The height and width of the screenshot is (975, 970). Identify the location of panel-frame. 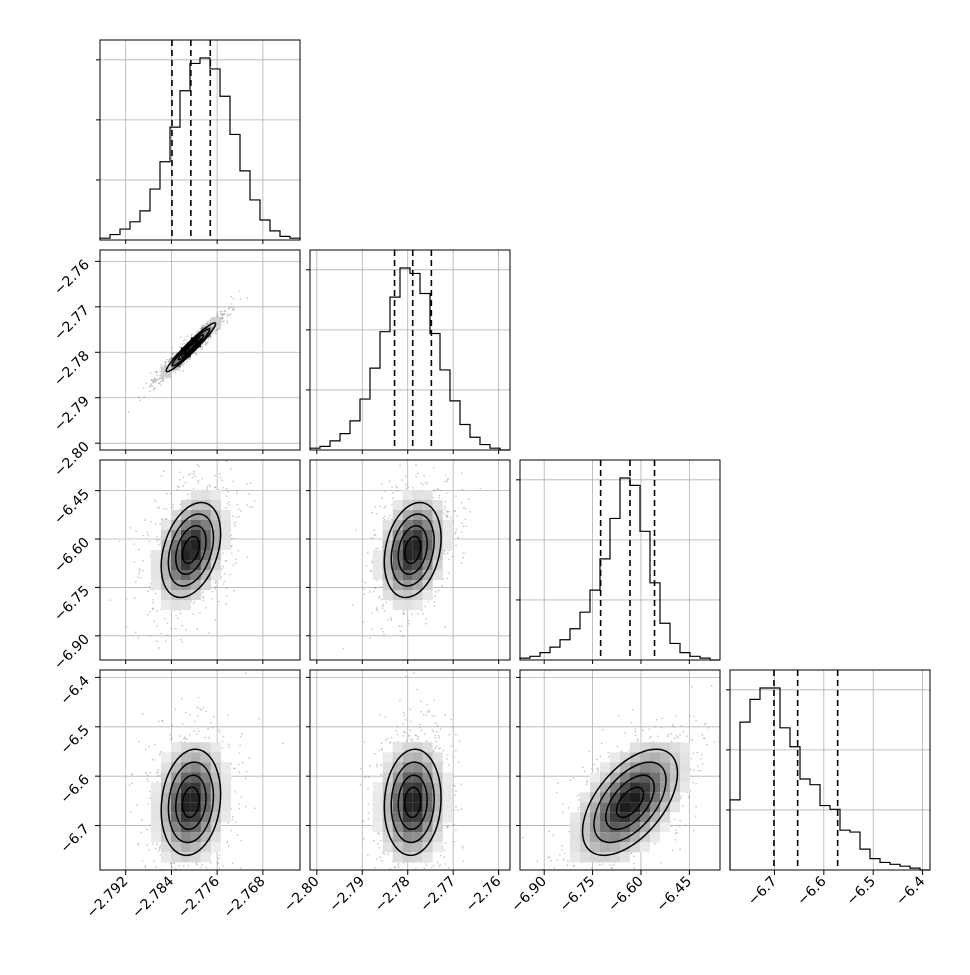
(200, 350).